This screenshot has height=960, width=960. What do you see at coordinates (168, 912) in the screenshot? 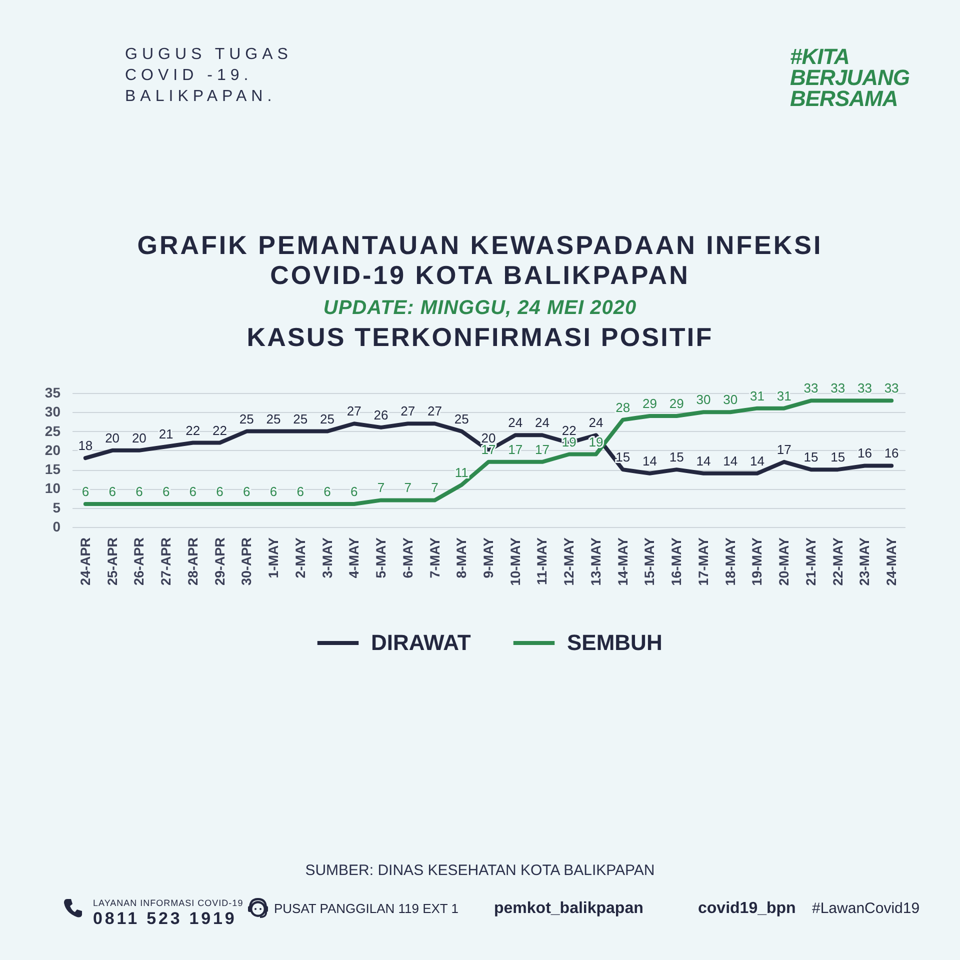
I see `text: LAYANAN INFORMASI COVID-19 0811 523 1919` at bounding box center [168, 912].